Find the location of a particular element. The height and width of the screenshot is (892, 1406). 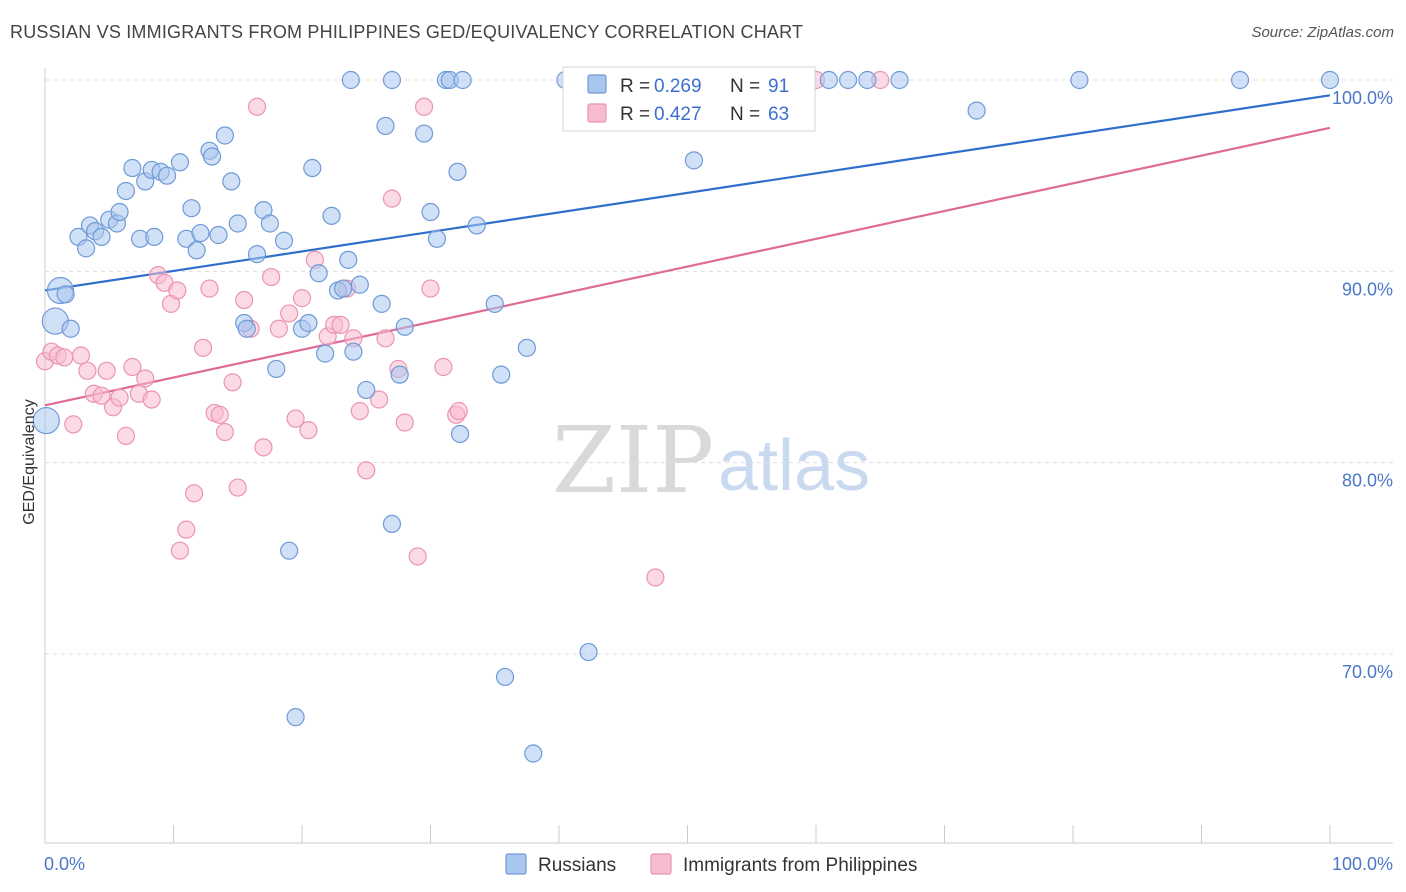

legend-n-label-russians: N = is located at coordinates (745, 86).